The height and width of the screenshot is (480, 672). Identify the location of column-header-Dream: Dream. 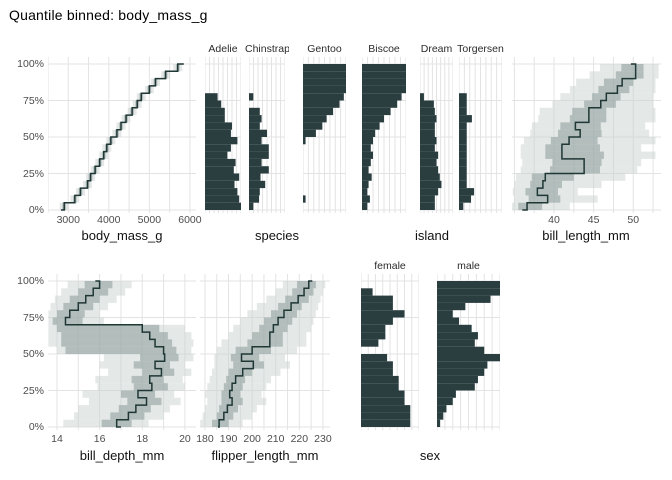
(436, 49).